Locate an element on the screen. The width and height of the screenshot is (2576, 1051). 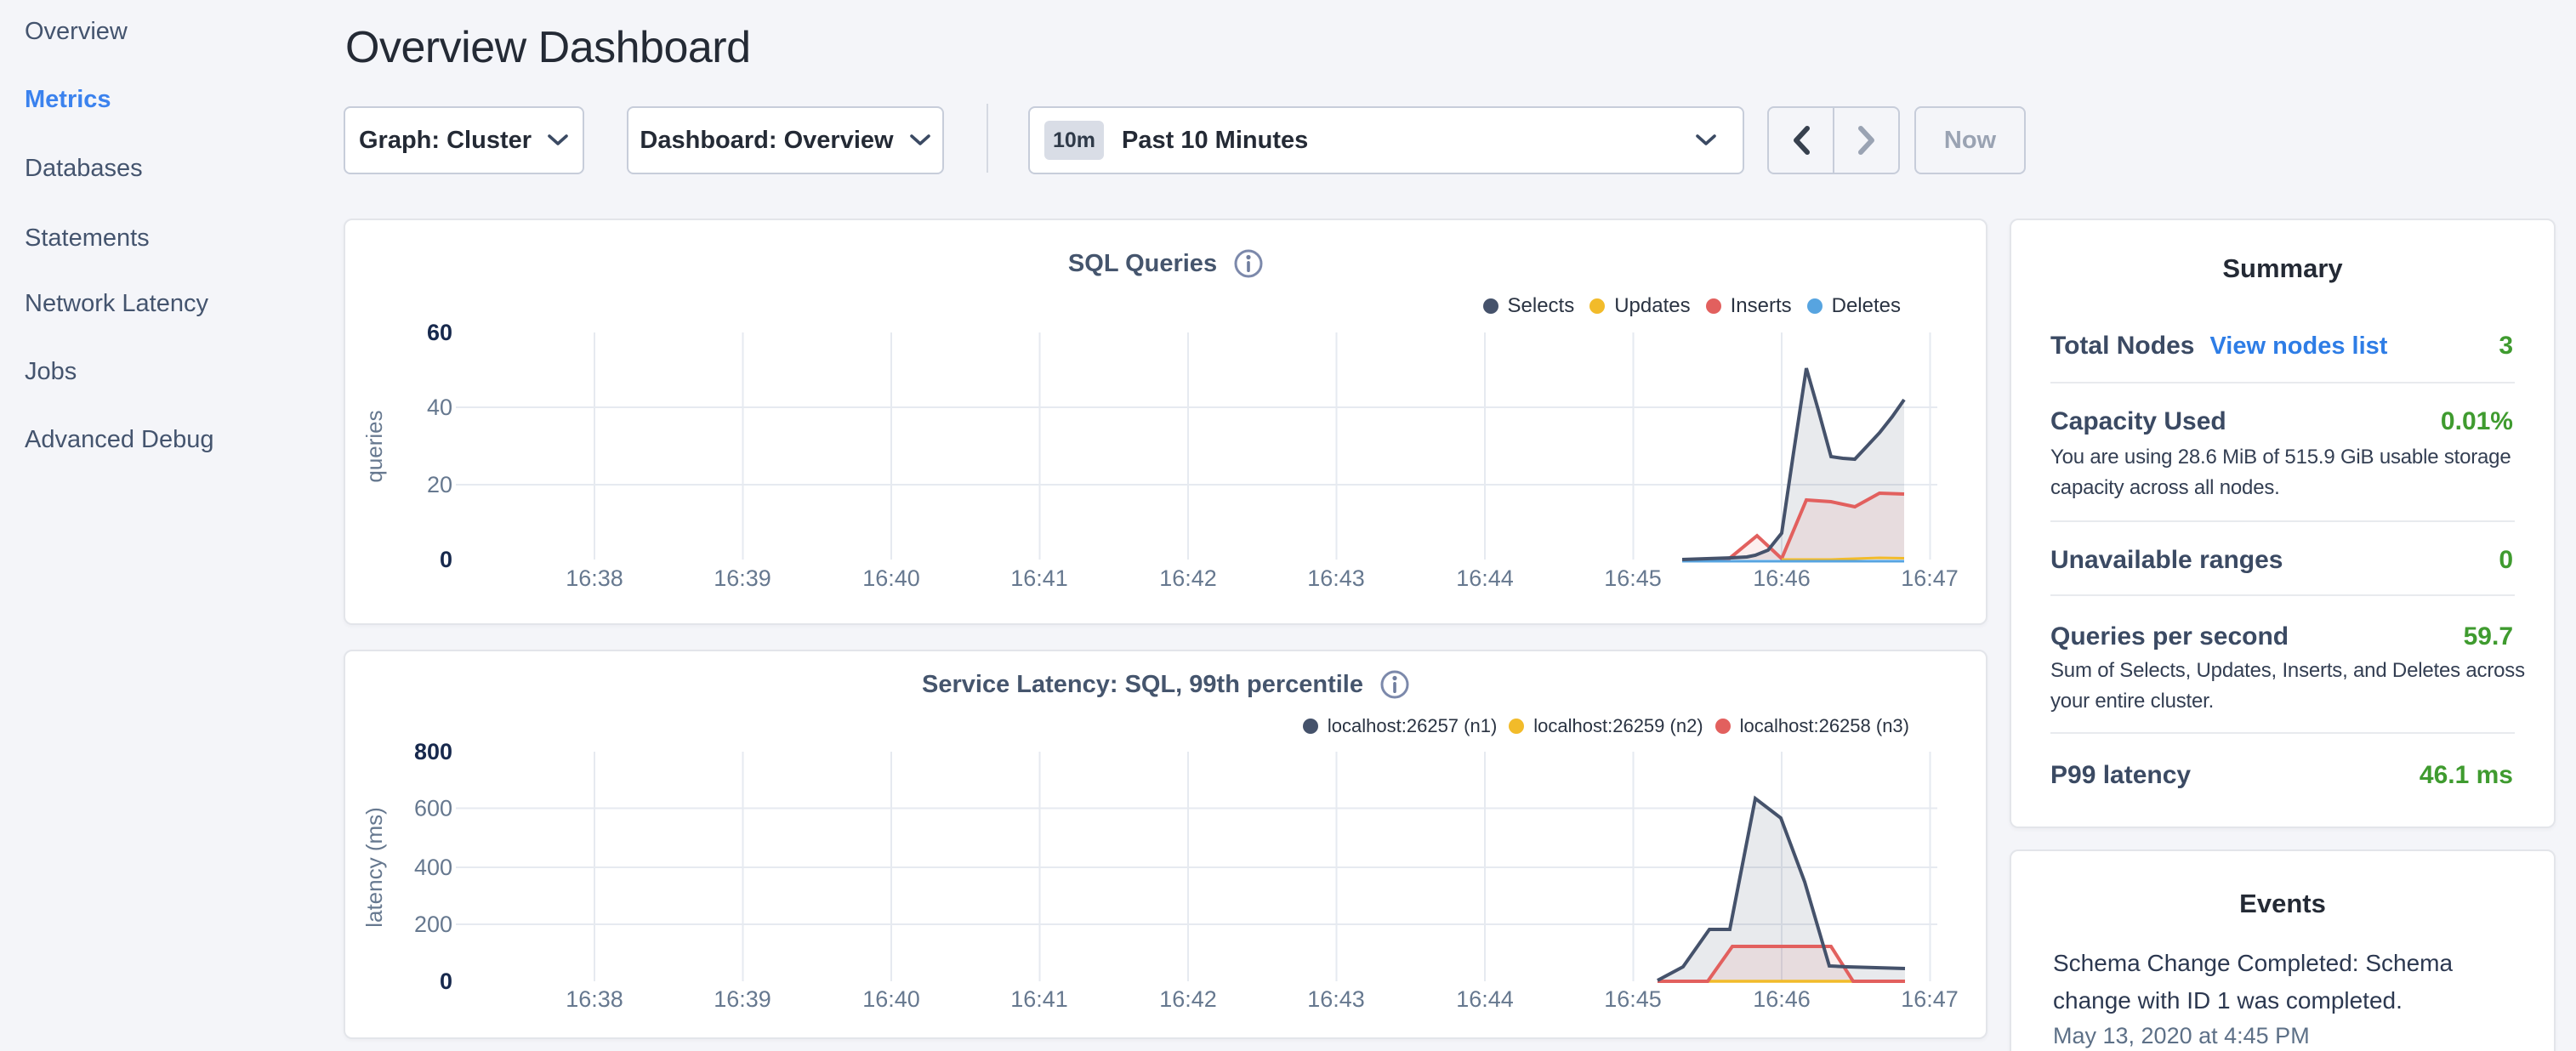
svg-text: 800 is located at coordinates (433, 751).